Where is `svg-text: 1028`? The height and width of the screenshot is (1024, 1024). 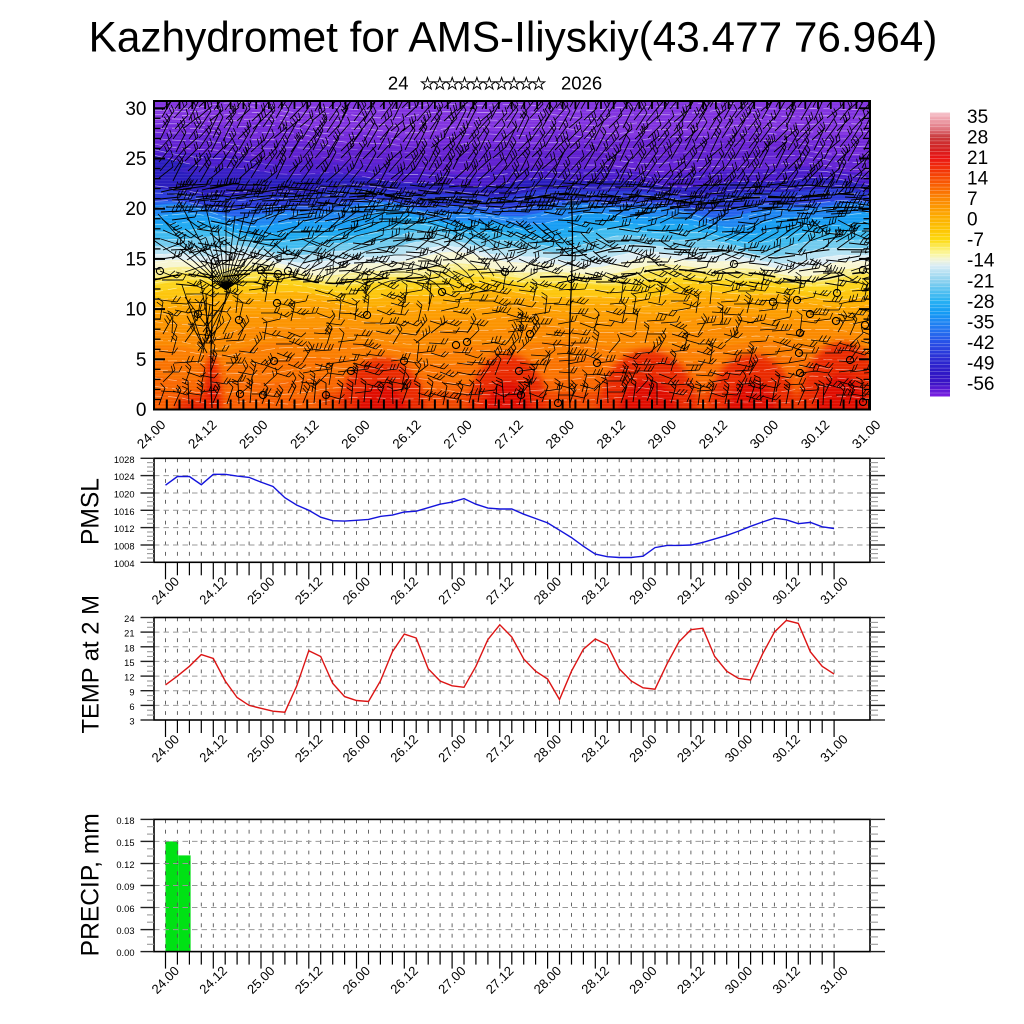 svg-text: 1028 is located at coordinates (124, 460).